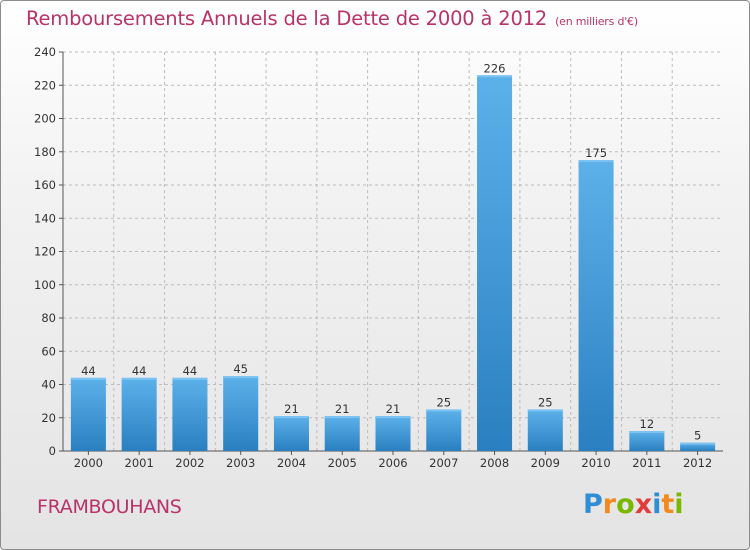 This screenshot has width=750, height=550. What do you see at coordinates (697, 436) in the screenshot?
I see `data-label-2012: 5` at bounding box center [697, 436].